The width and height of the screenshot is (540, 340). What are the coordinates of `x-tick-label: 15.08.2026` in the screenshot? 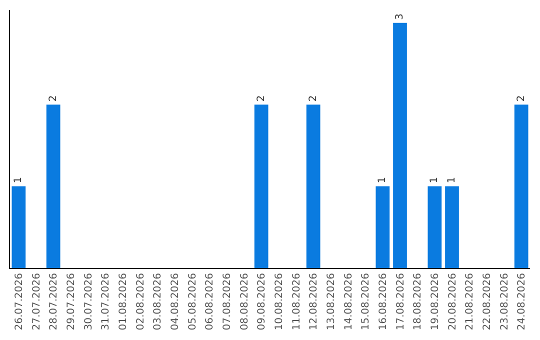 It's located at (366, 301).